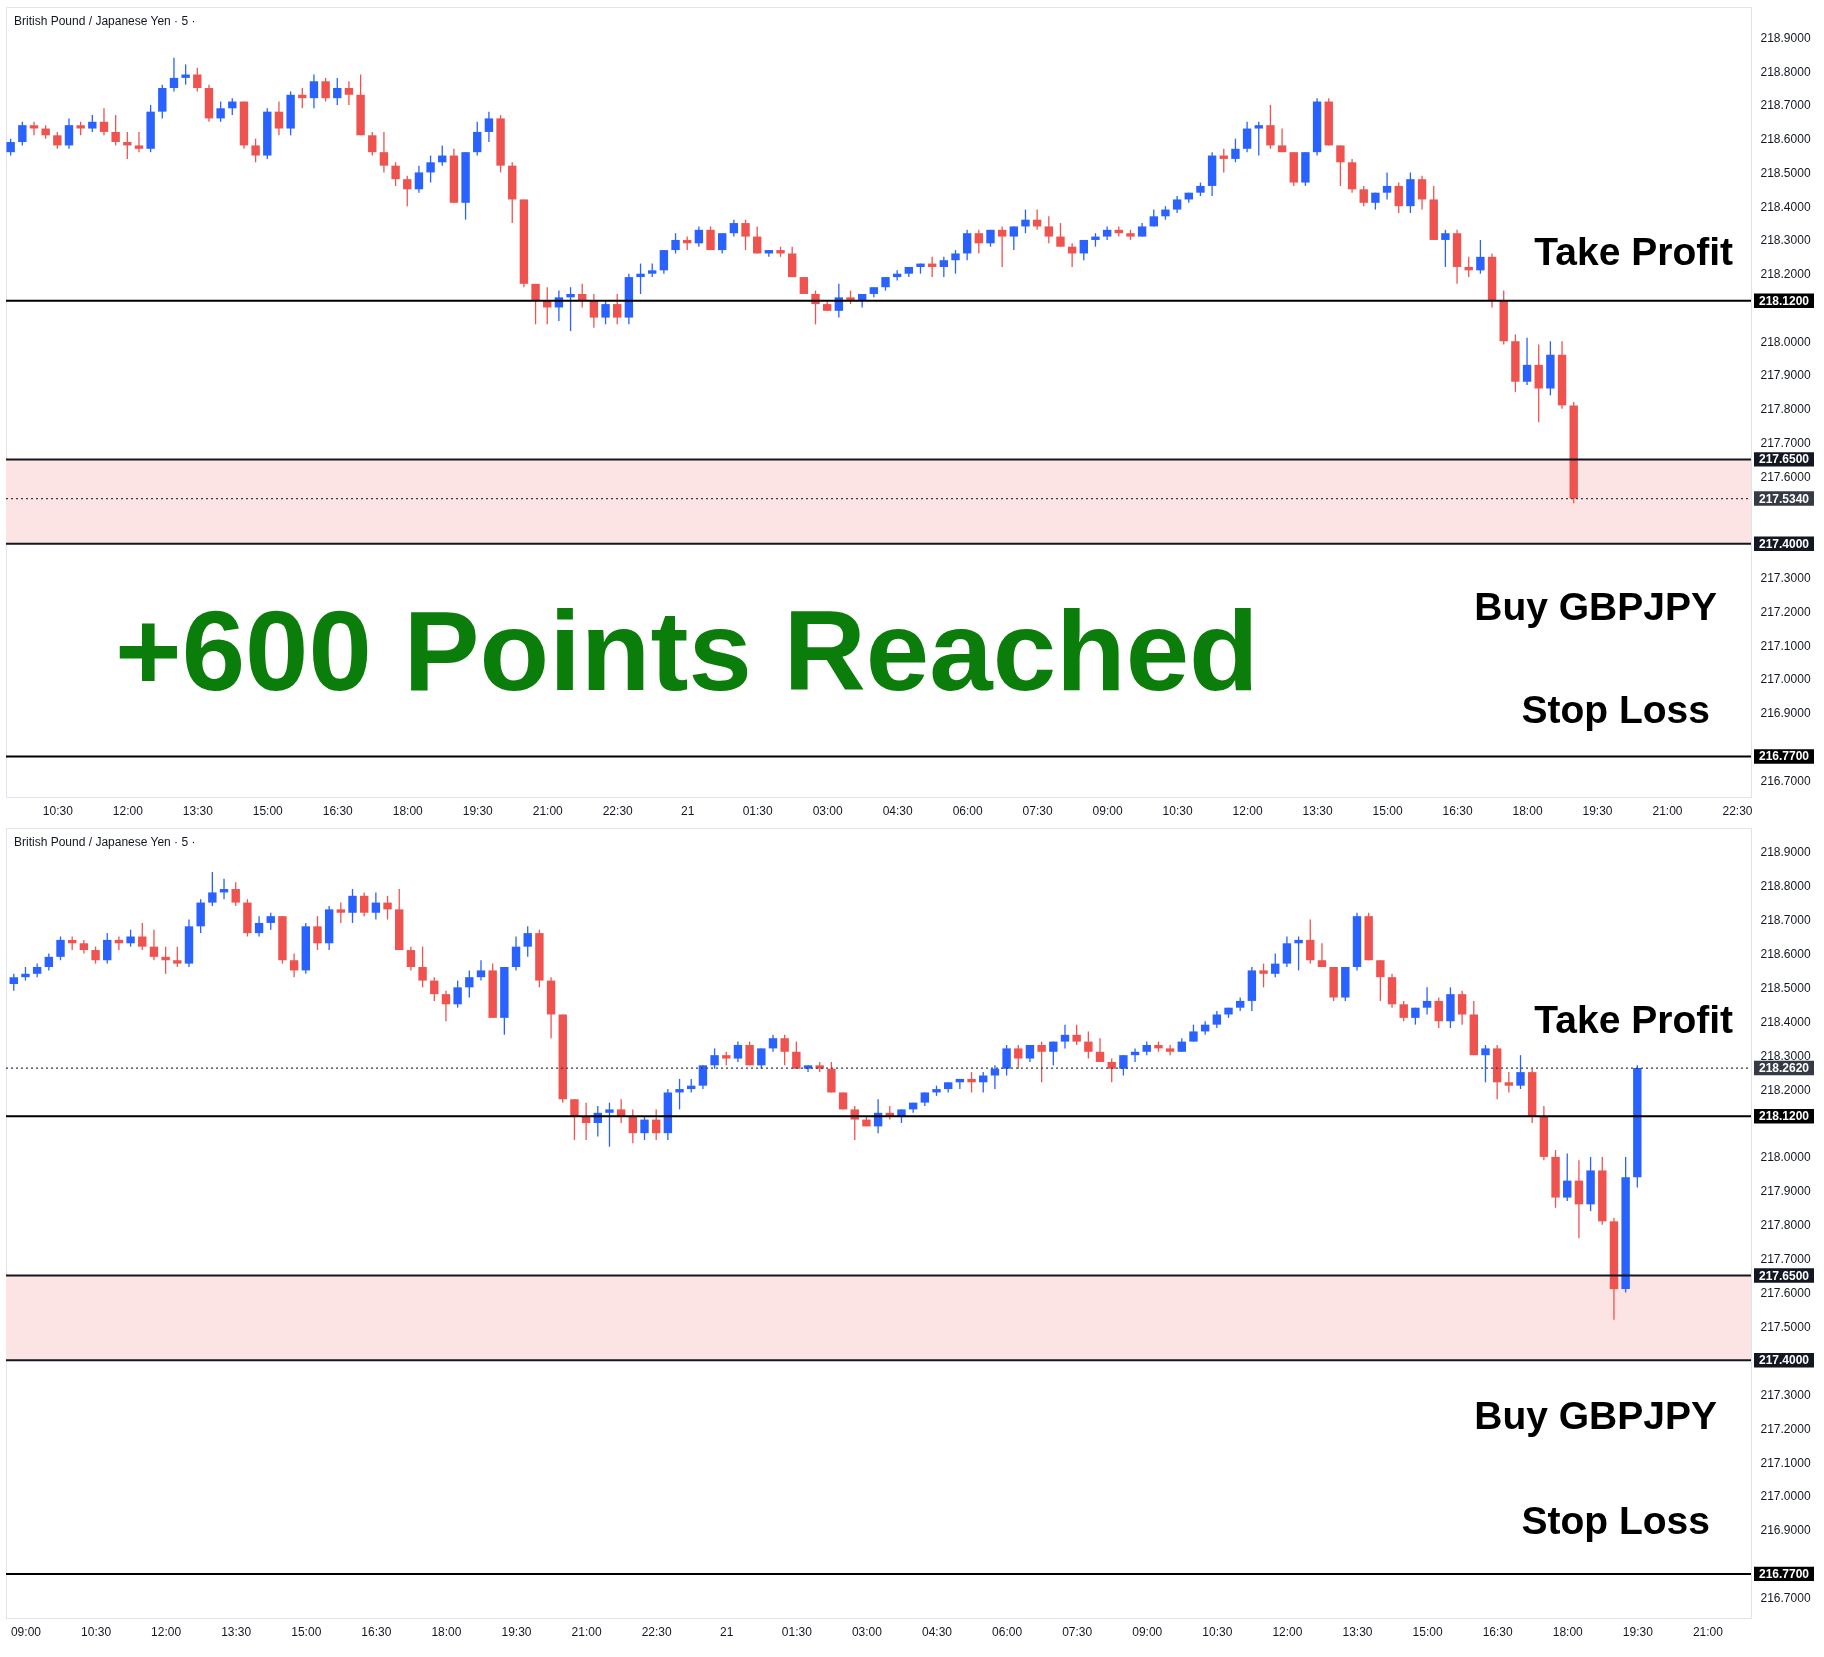  I want to click on ref-line-label: 218.1200, so click(1784, 1116).